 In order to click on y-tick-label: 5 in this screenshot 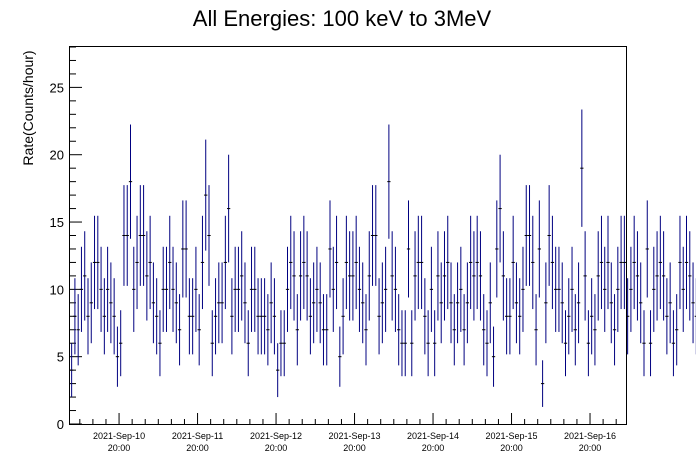, I will do `click(60, 357)`.